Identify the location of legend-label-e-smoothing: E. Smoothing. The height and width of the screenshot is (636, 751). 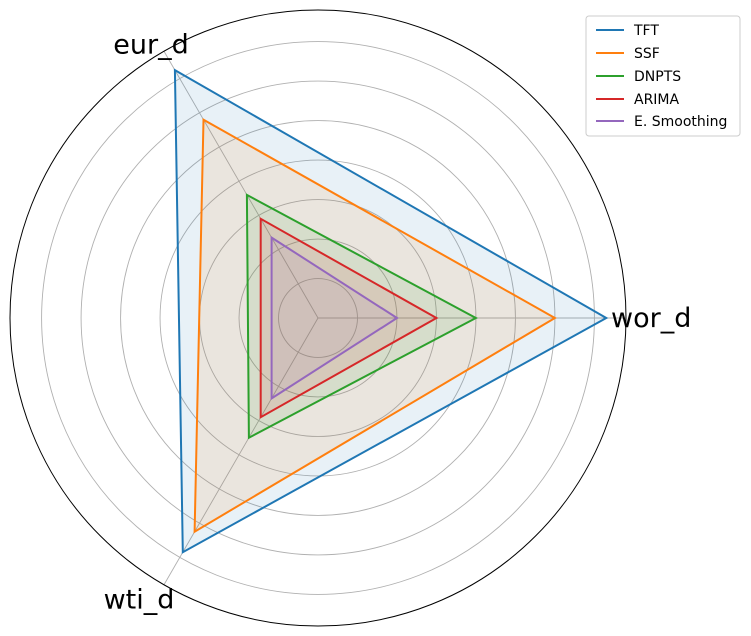
(680, 122).